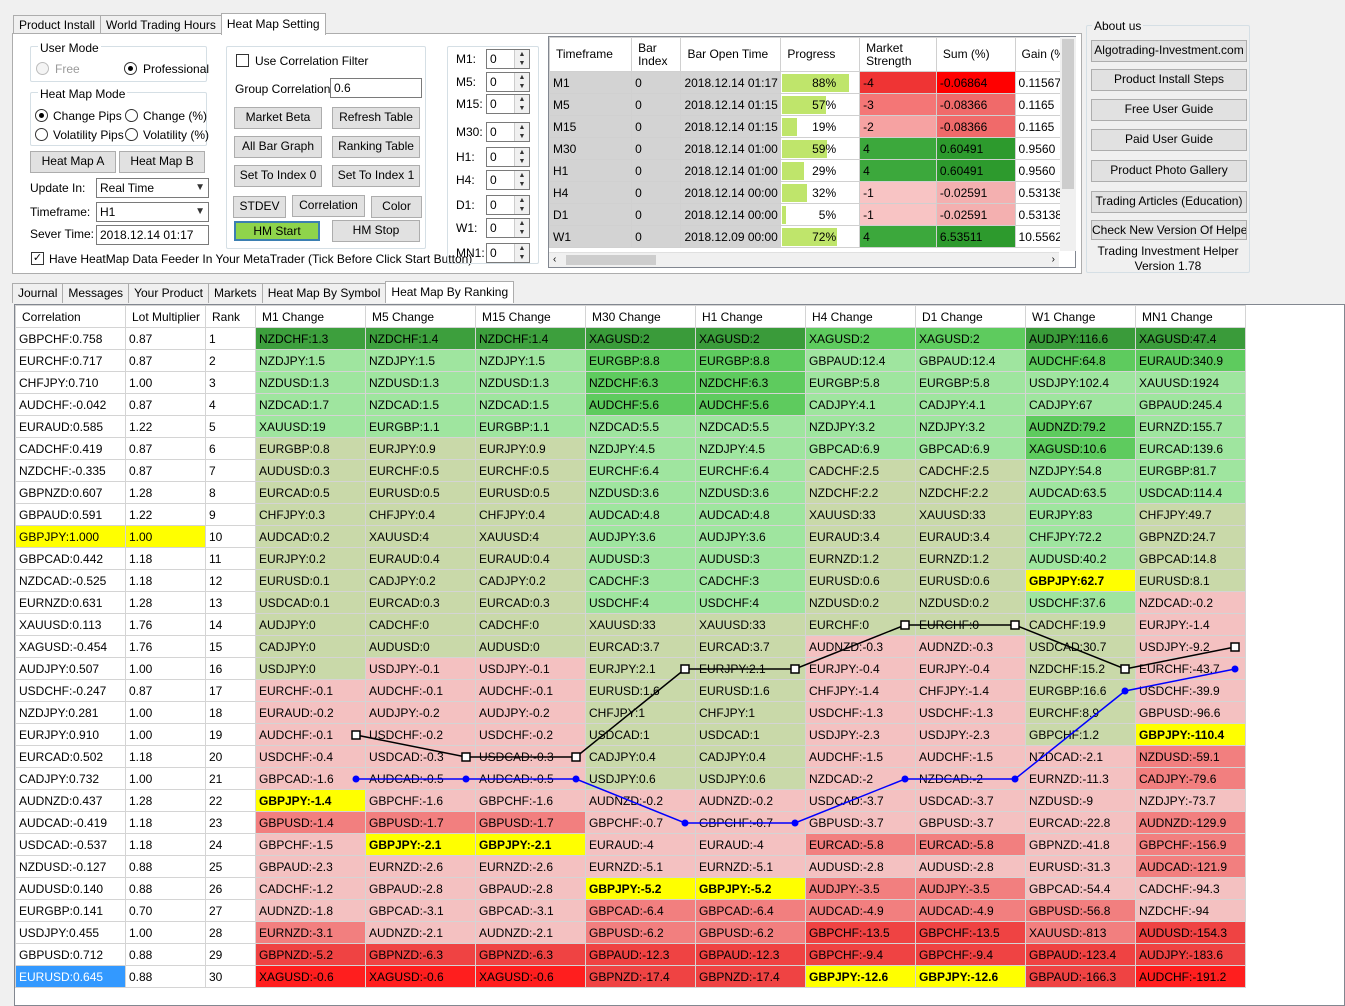 This screenshot has width=1345, height=1006. Describe the element at coordinates (396, 207) in the screenshot. I see `color-button: Color` at that location.